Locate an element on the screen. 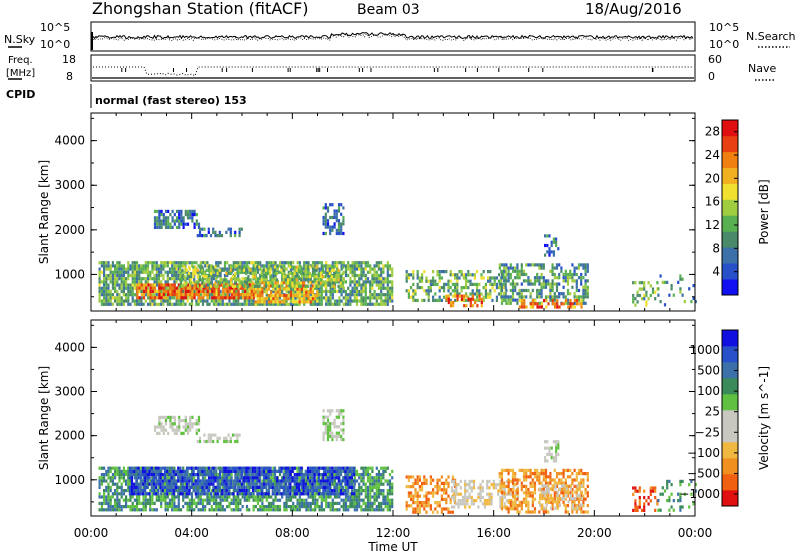 Image resolution: width=800 pixels, height=554 pixels. noise-right-bottom-tick: 10^0 is located at coordinates (724, 44).